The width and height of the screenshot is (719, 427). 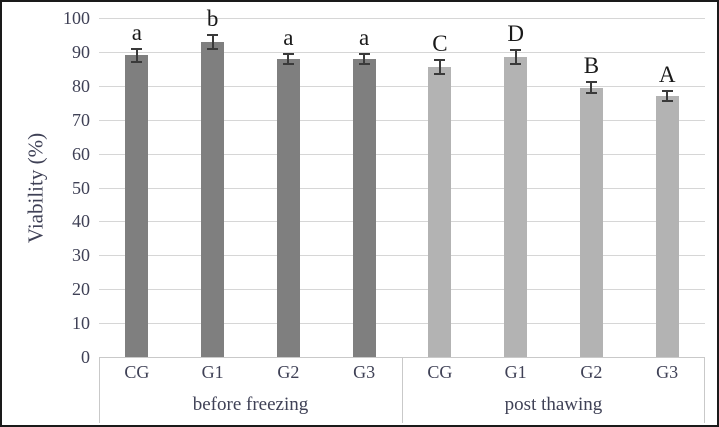 What do you see at coordinates (64, 187) in the screenshot?
I see `y-axis: 0 10 20 30 40 50 60 70 80 90 100` at bounding box center [64, 187].